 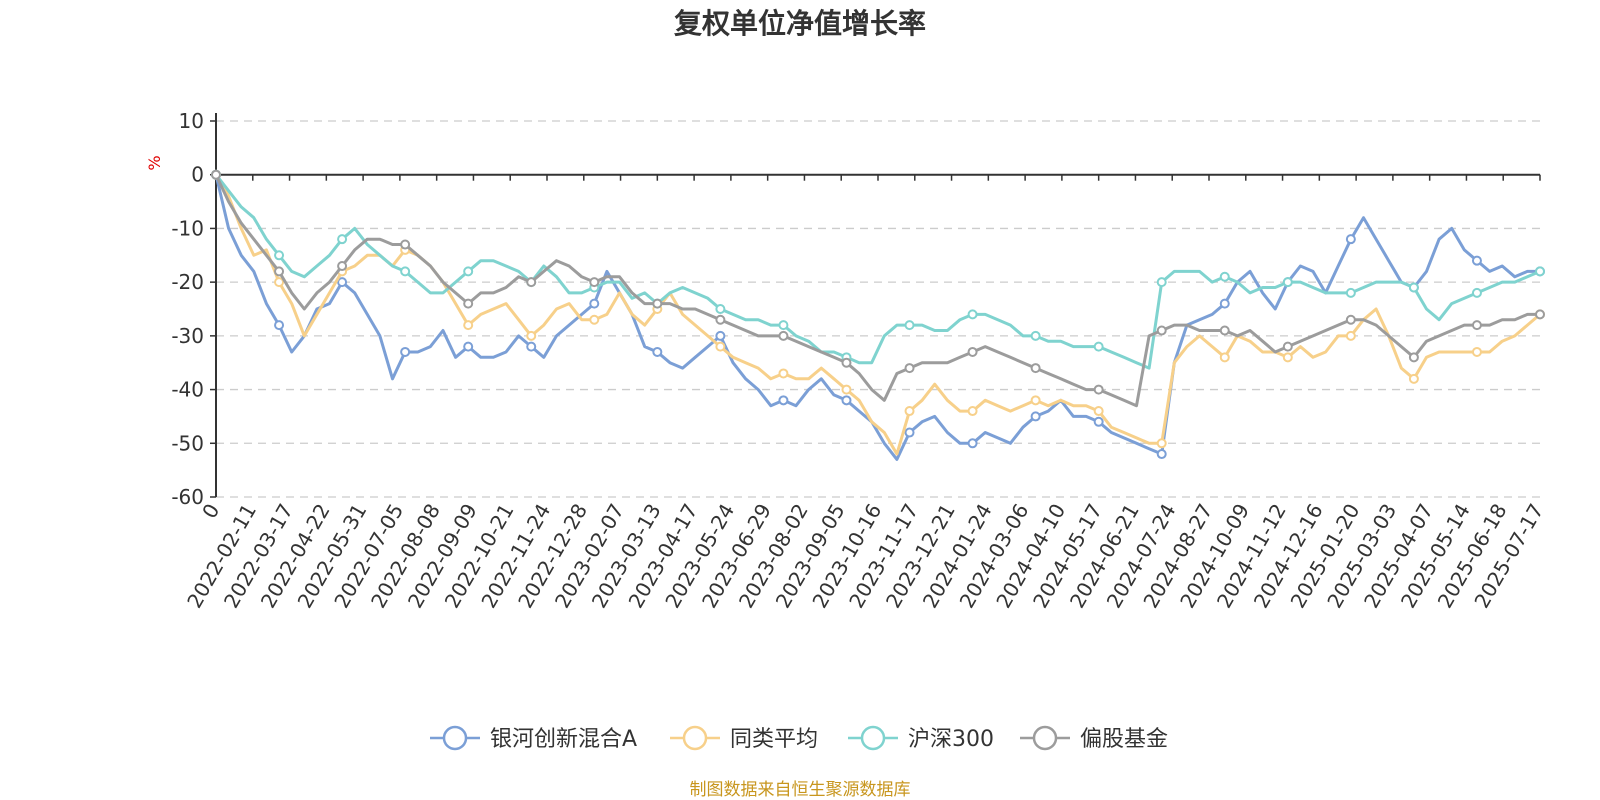 I want to click on legend-item-0: 银河创新混合A, so click(x=533, y=738).